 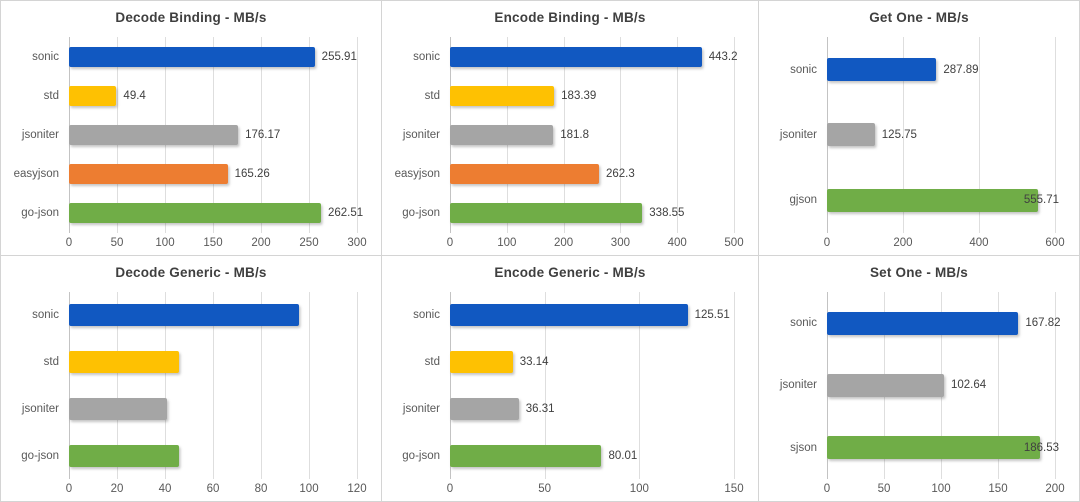 I want to click on bar-value-label: 262.3, so click(x=620, y=174).